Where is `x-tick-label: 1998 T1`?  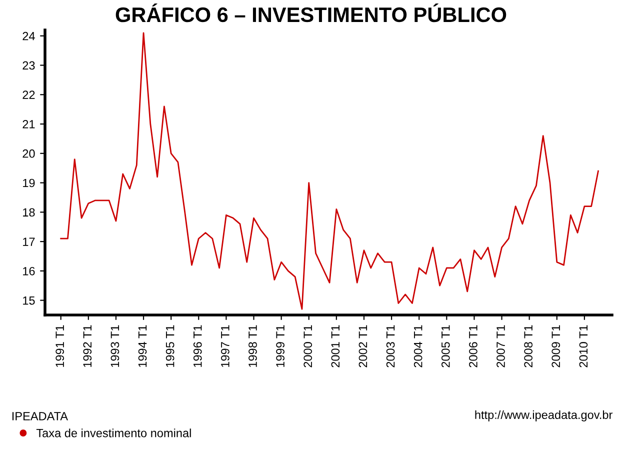 x-tick-label: 1998 T1 is located at coordinates (252, 346).